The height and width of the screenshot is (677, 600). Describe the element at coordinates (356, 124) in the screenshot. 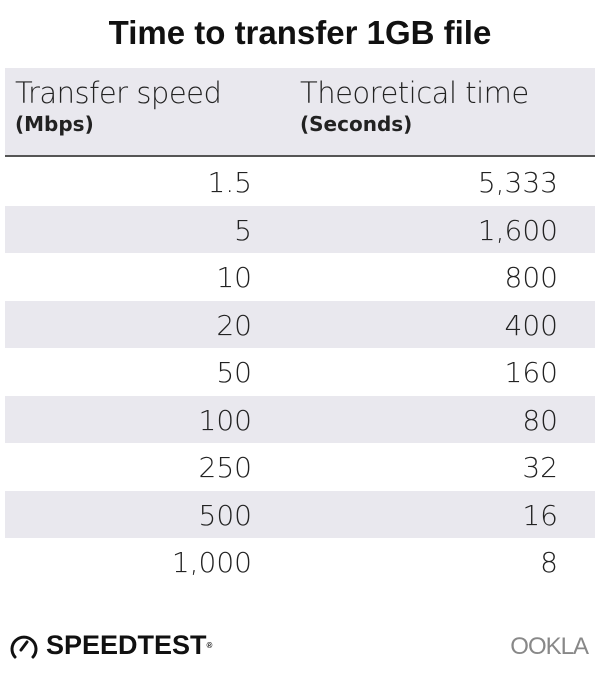

I see `header-unit: (Seconds)` at that location.